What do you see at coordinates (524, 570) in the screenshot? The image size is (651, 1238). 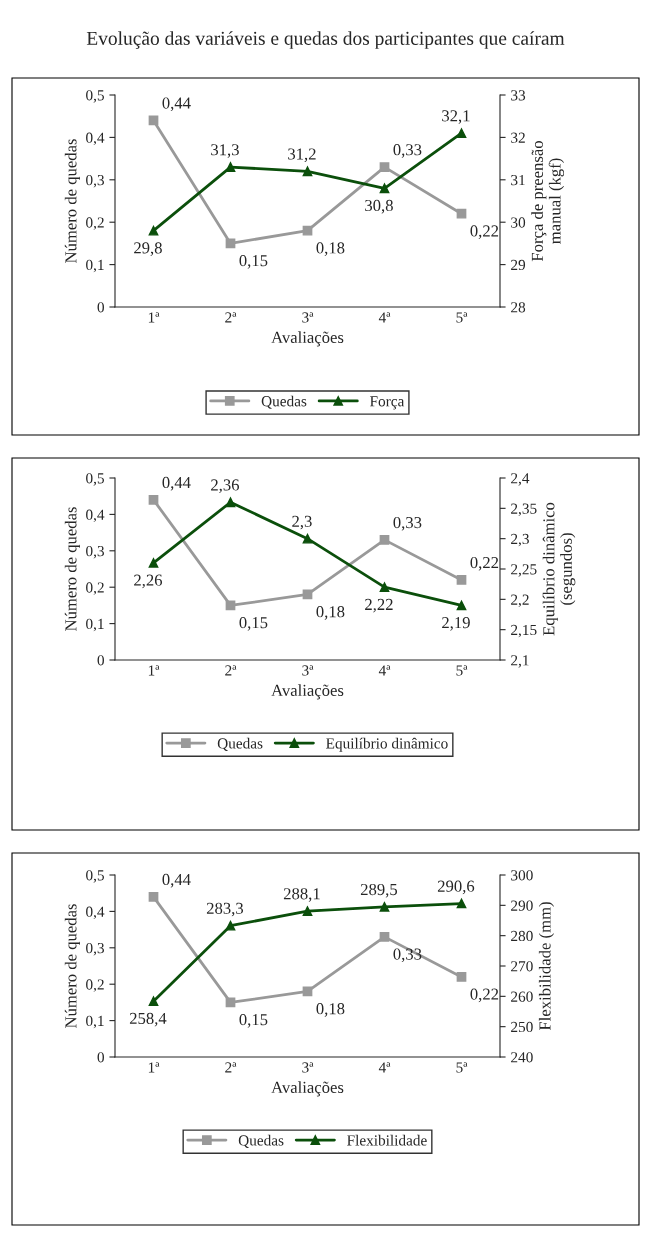 I see `y2-tick-label: 2,25` at bounding box center [524, 570].